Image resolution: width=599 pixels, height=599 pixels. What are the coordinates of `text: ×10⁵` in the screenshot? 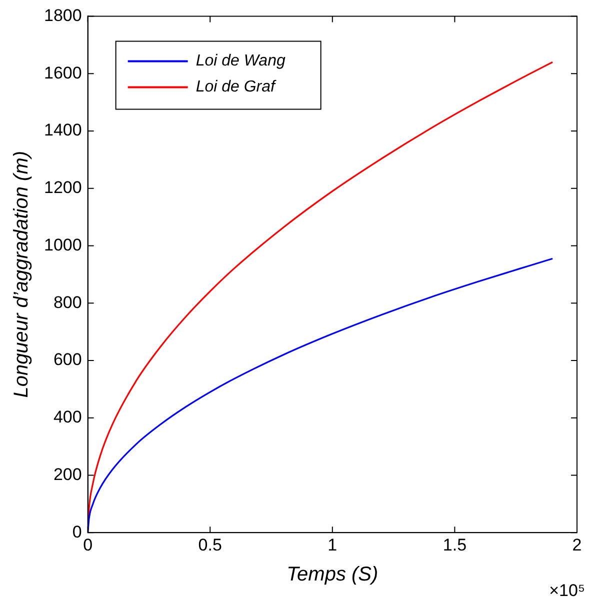 It's located at (567, 589).